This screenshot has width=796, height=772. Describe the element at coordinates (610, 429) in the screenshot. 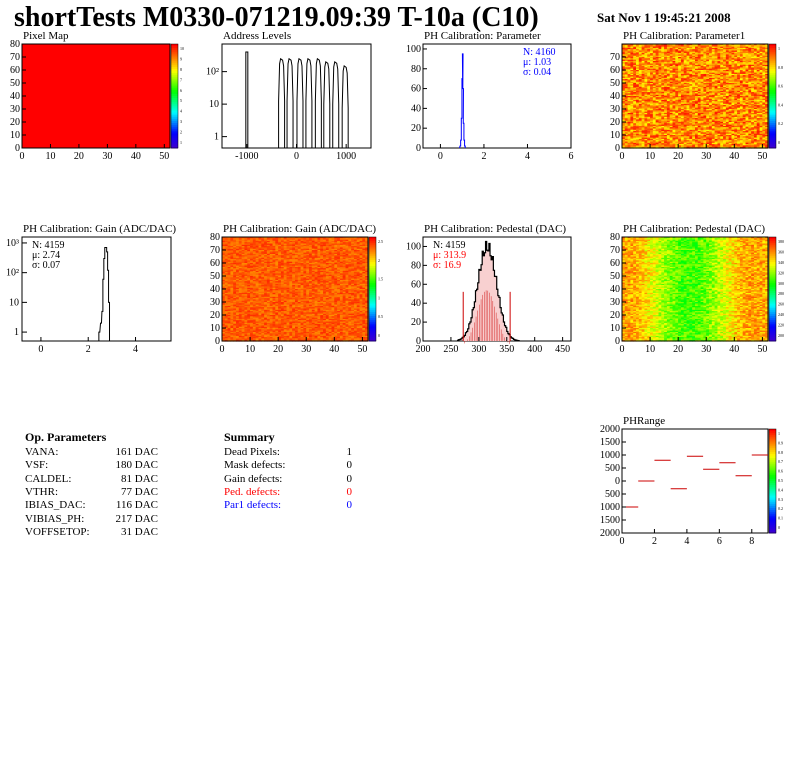

I see `y-tick-label: 2000` at that location.